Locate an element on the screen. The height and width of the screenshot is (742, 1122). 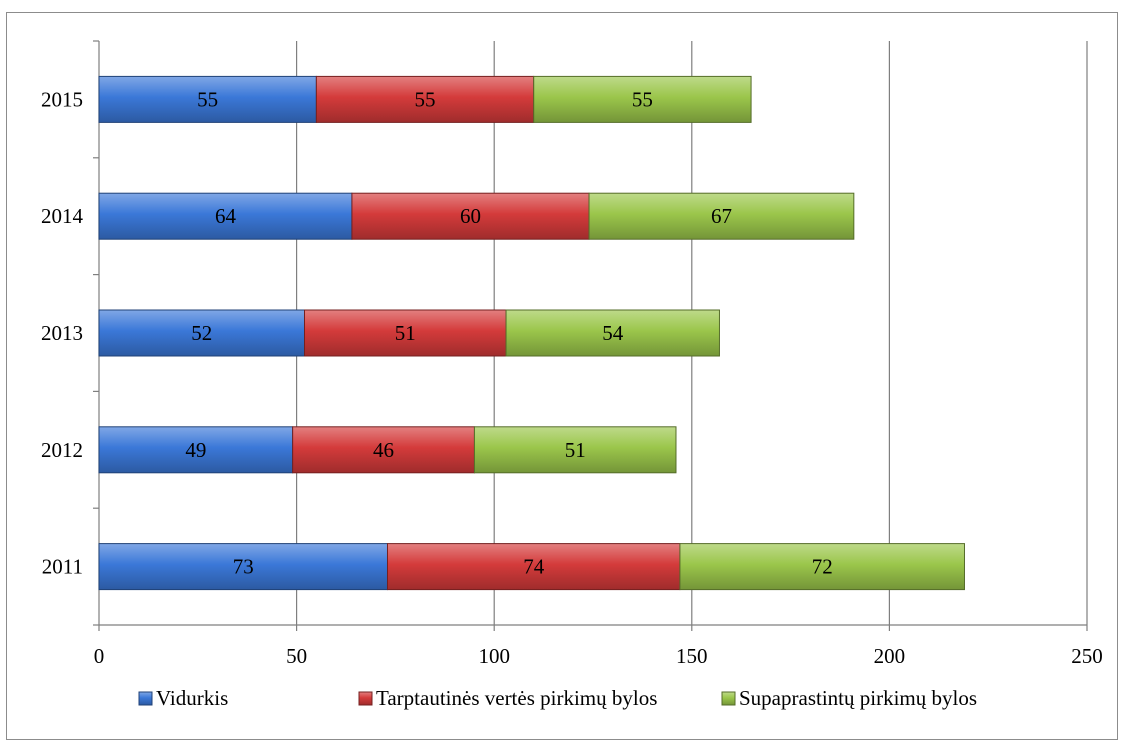
category-label: 2015 is located at coordinates (62, 99).